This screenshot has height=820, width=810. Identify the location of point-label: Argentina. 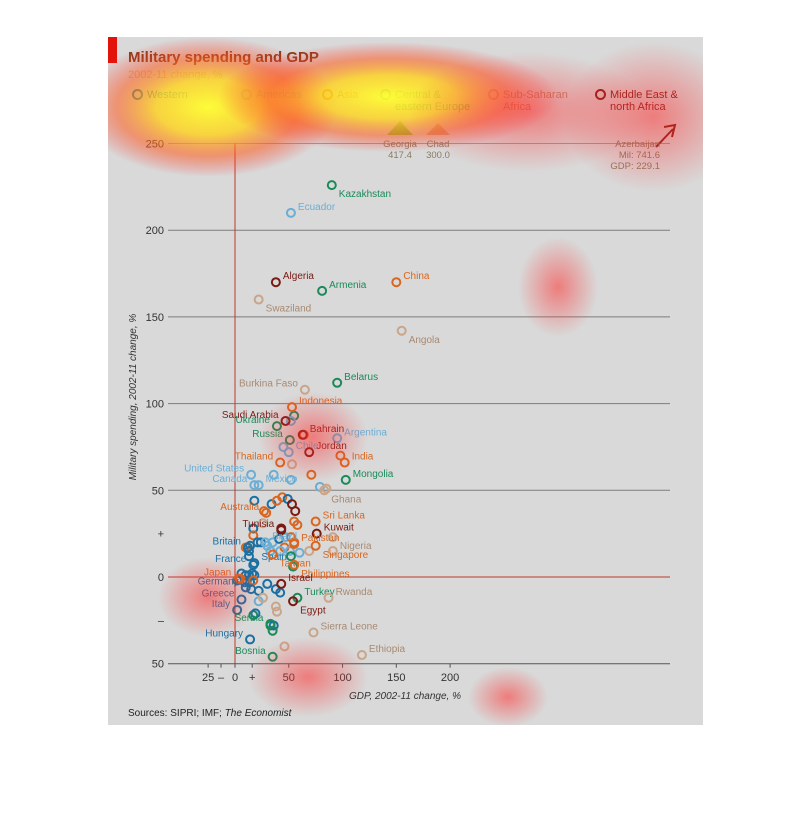
(365, 432).